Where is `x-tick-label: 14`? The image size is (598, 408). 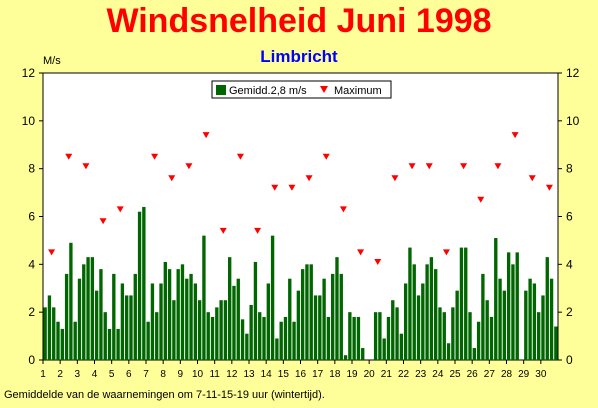
x-tick-label: 14 is located at coordinates (267, 374).